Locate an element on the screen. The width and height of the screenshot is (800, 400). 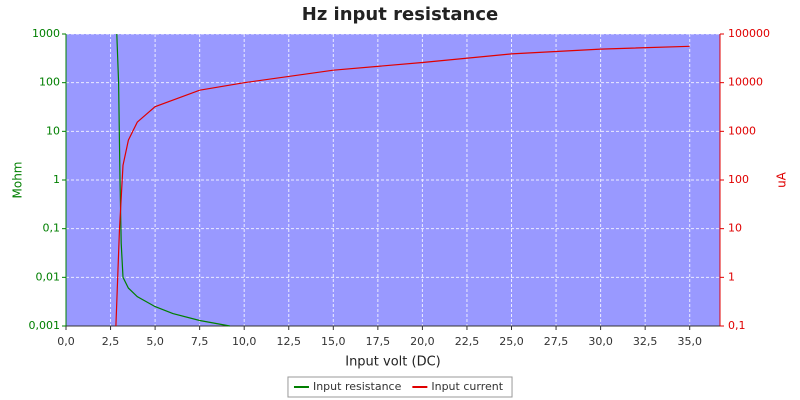
x-axis-label: Input volt (DC) is located at coordinates (393, 362).